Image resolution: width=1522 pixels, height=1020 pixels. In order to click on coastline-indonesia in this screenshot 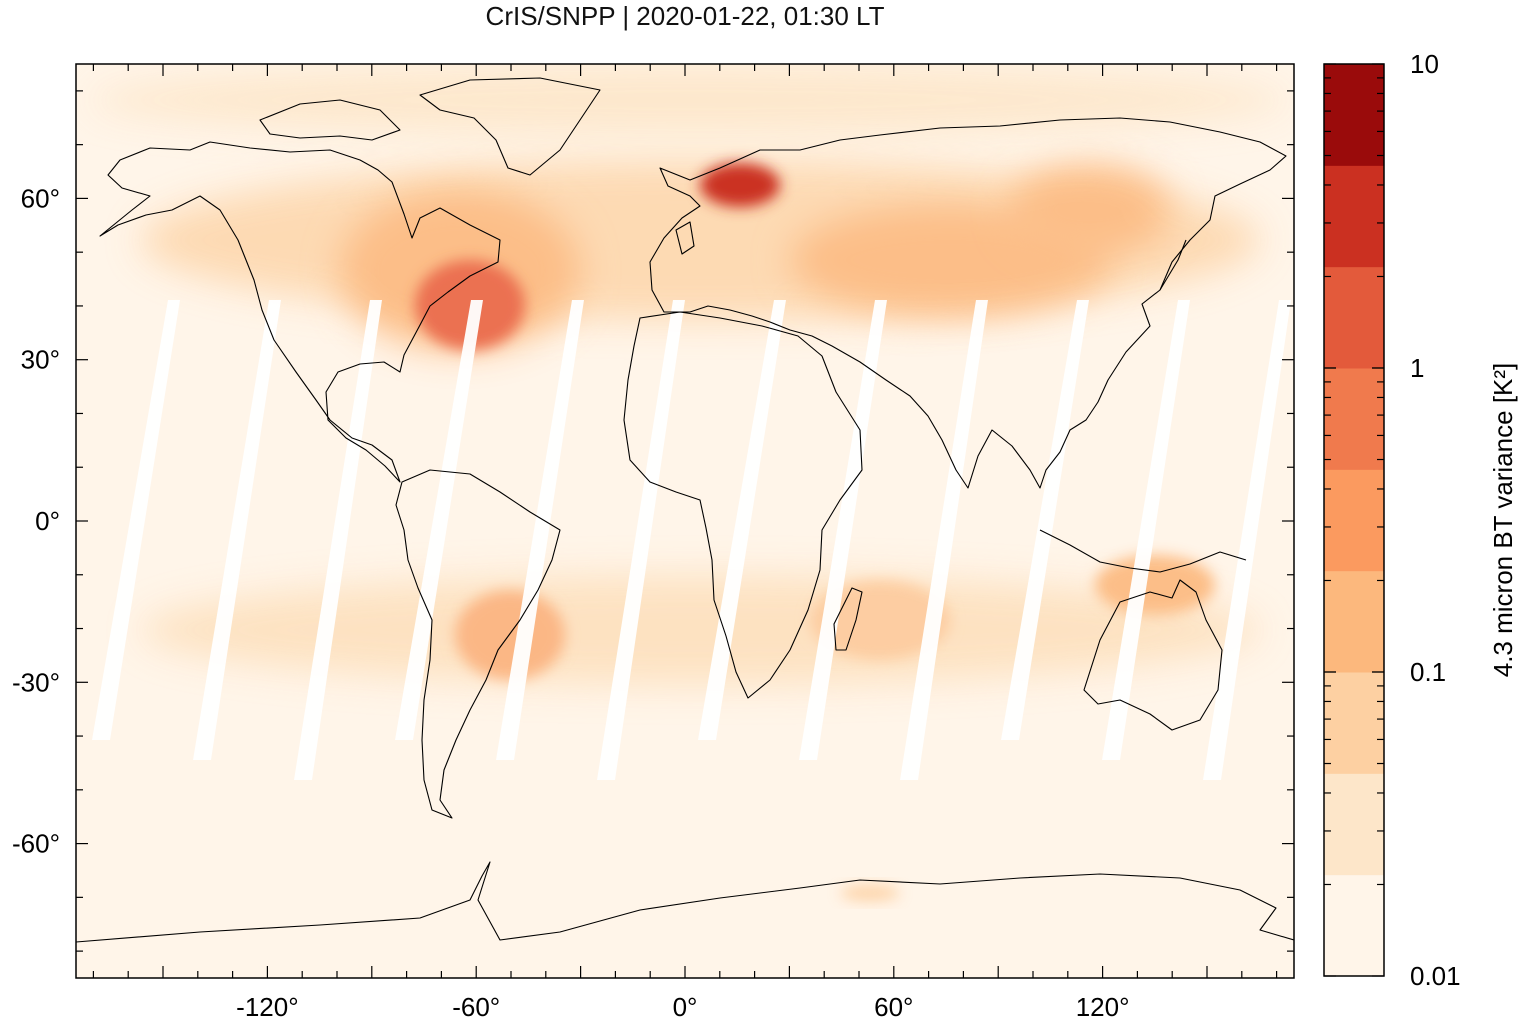, I will do `click(1143, 551)`.